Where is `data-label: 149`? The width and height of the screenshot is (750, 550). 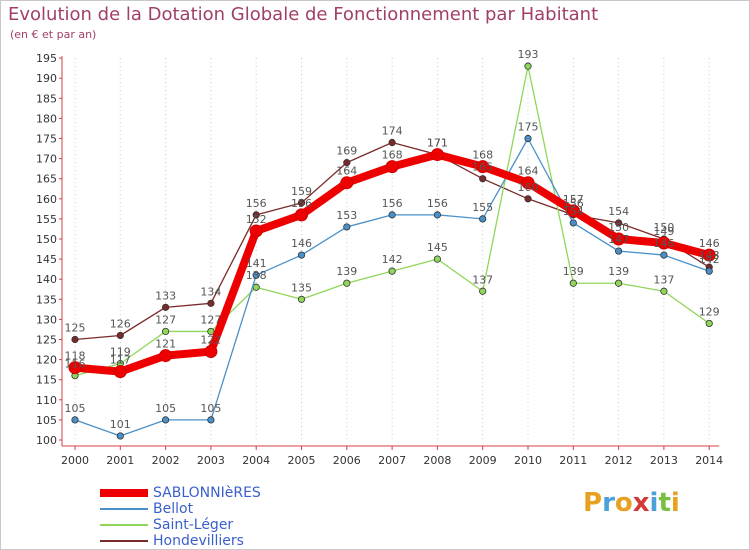 data-label: 149 is located at coordinates (663, 231).